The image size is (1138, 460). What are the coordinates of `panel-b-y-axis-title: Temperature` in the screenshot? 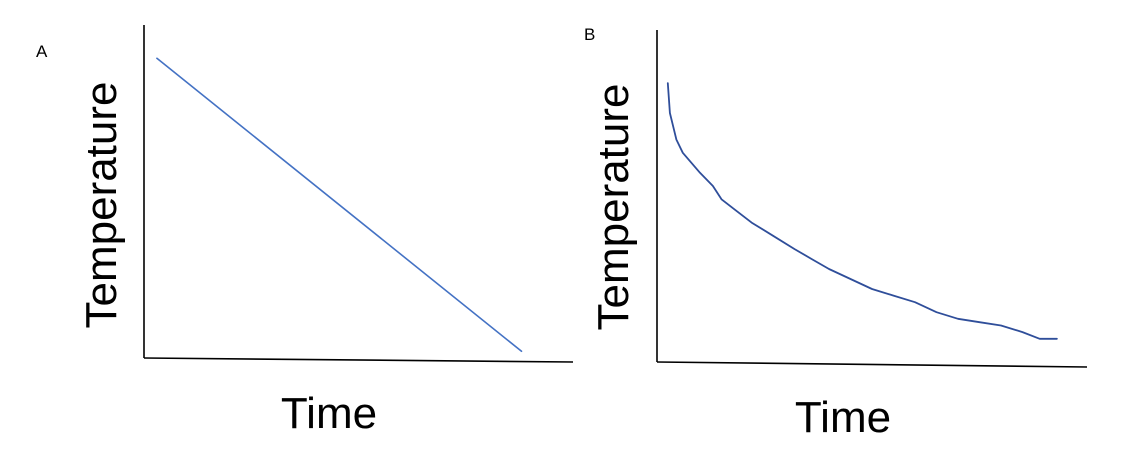 It's located at (613, 206).